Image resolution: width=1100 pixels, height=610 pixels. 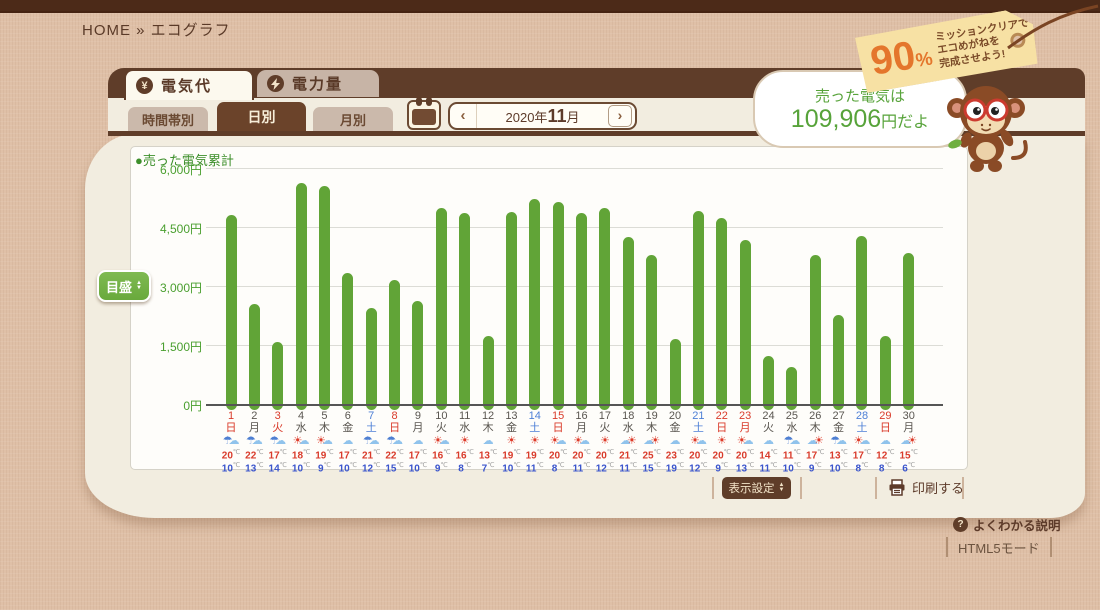 What do you see at coordinates (756, 488) in the screenshot?
I see `display-settings-button: 表示設定 ▲ ▼` at bounding box center [756, 488].